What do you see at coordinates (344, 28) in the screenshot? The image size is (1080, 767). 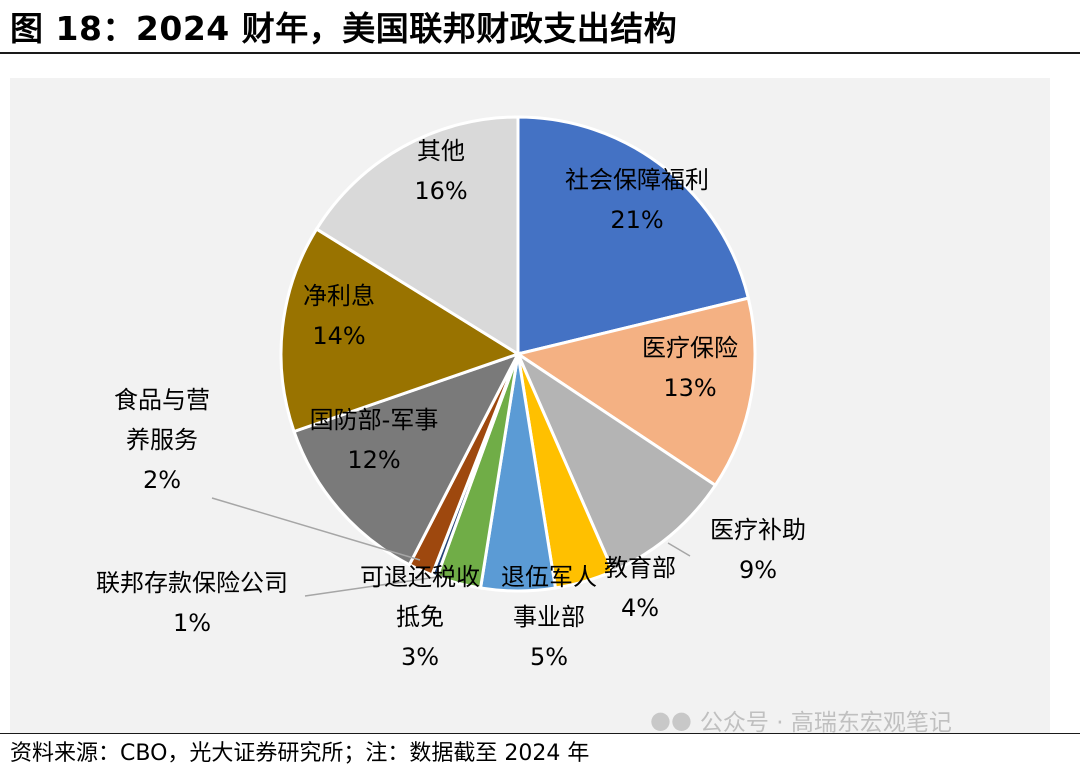 I see `figure-title: 图 18：2024 财年，美国联邦财政支出结构` at bounding box center [344, 28].